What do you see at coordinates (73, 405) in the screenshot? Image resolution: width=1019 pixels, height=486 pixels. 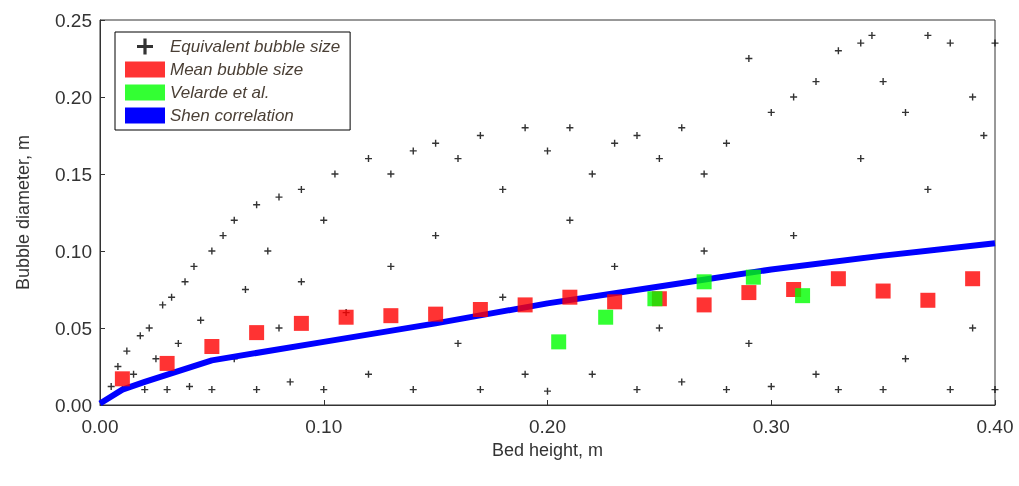 I see `y-tick-label: 0.00` at bounding box center [73, 405].